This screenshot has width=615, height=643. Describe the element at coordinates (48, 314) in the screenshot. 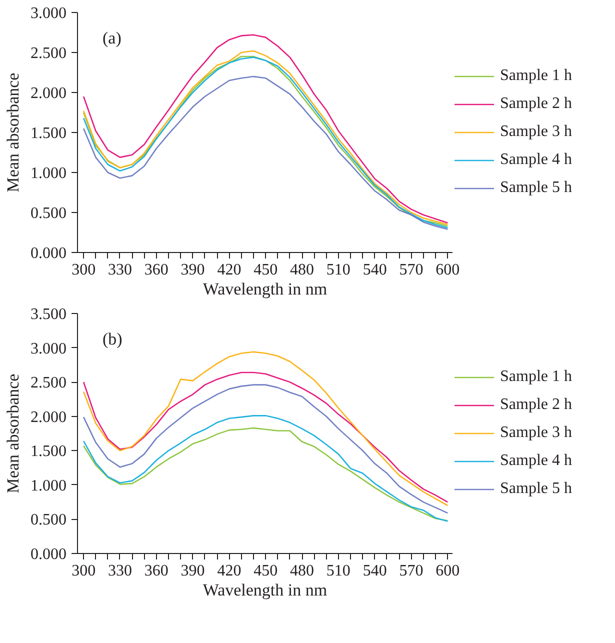

I see `y-tick-label: 3.500` at that location.